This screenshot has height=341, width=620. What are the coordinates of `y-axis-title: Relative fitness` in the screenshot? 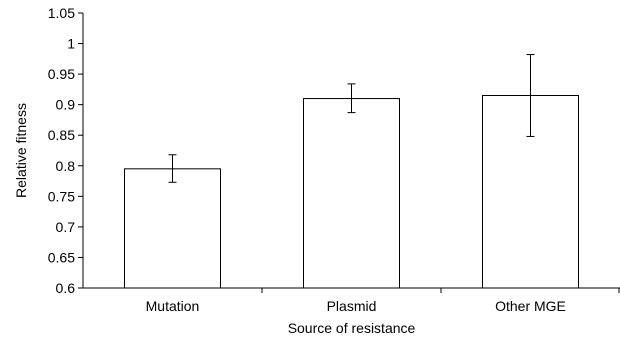 It's located at (21, 150).